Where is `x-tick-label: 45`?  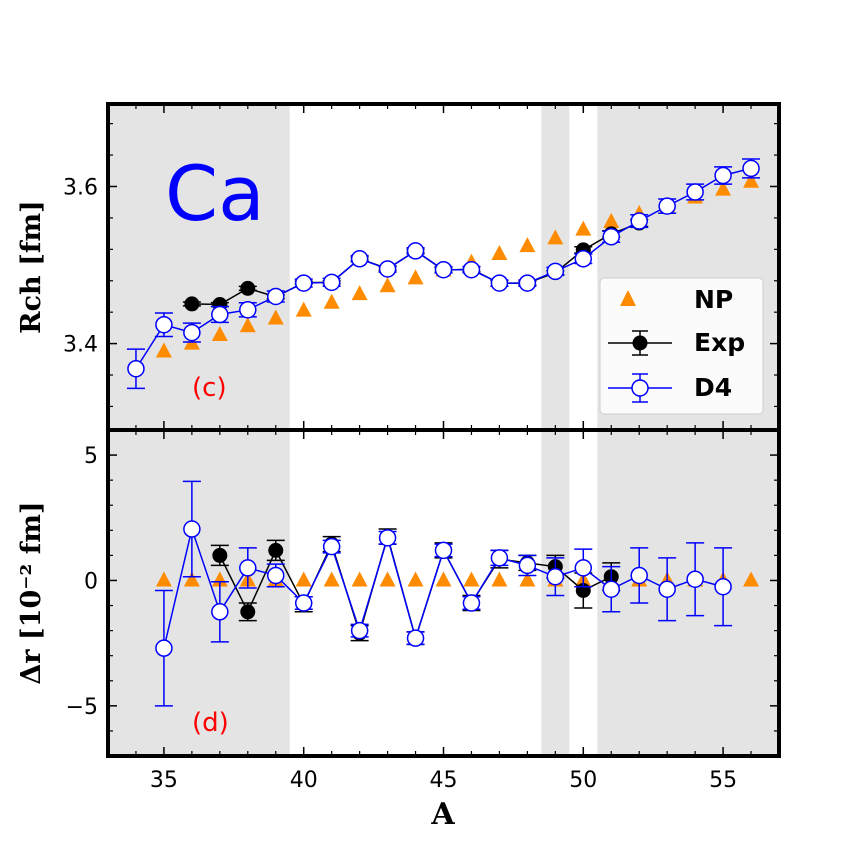
x-tick-label: 45 is located at coordinates (444, 780).